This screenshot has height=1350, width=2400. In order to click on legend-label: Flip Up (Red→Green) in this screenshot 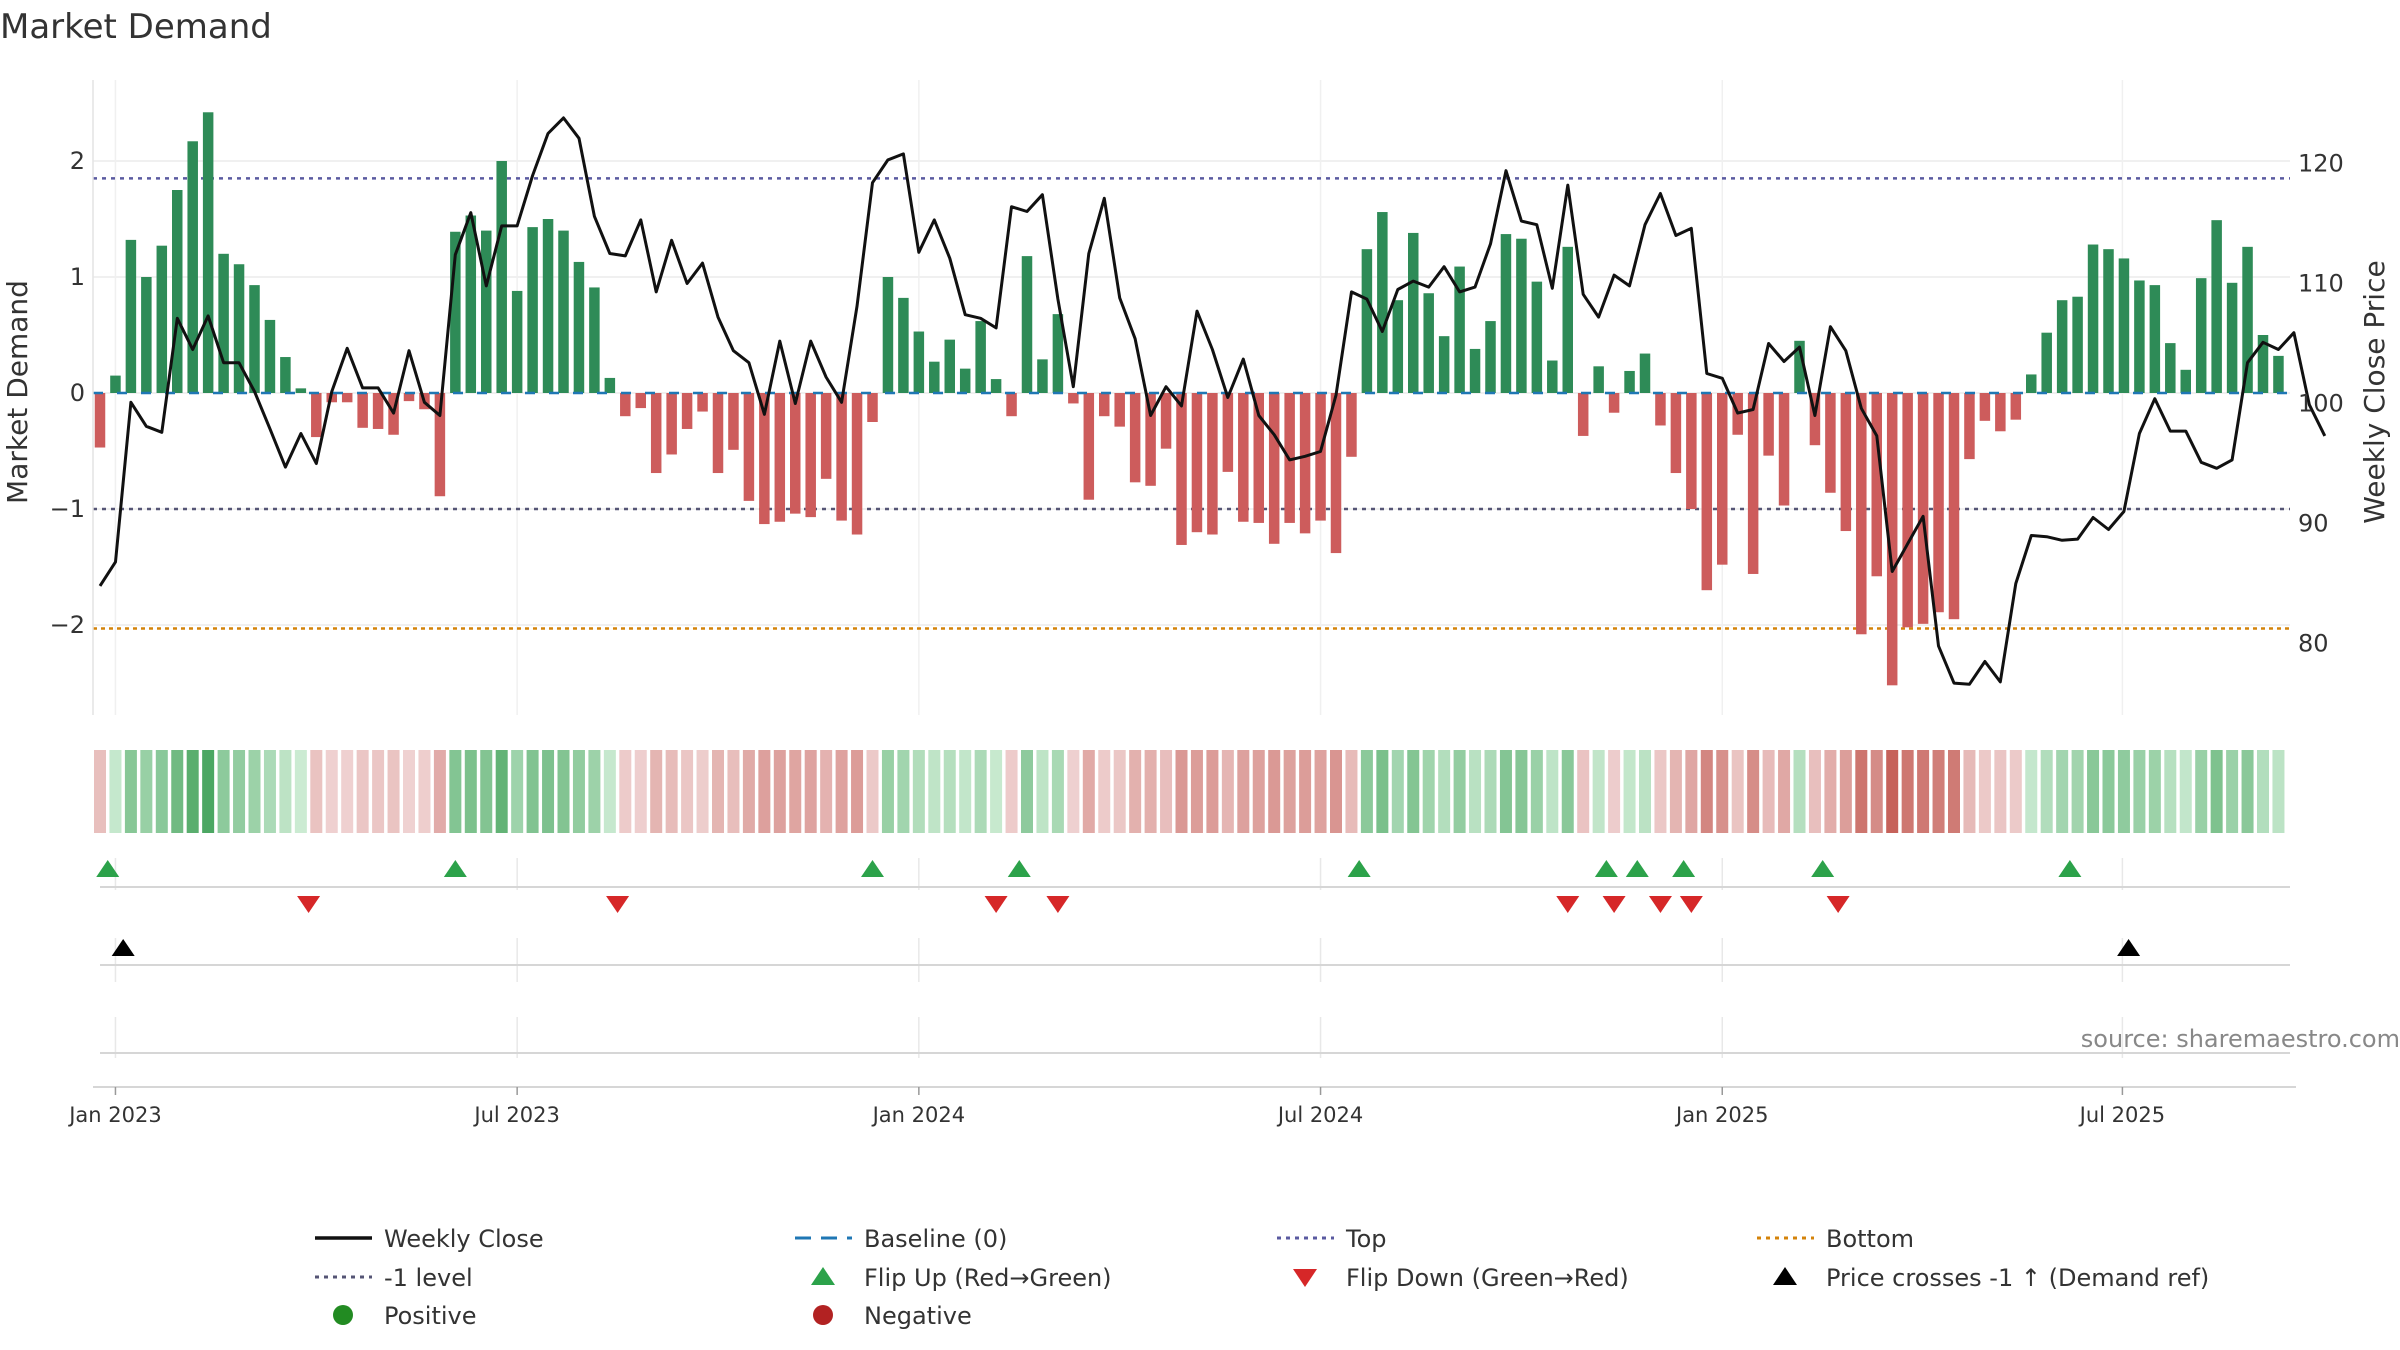, I will do `click(988, 1278)`.